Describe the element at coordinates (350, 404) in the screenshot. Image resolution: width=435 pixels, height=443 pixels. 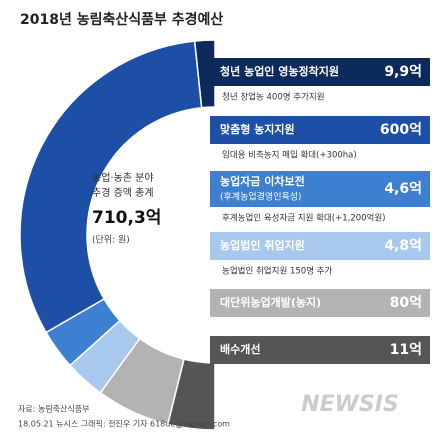
I see `watermark: NEWSIS` at that location.